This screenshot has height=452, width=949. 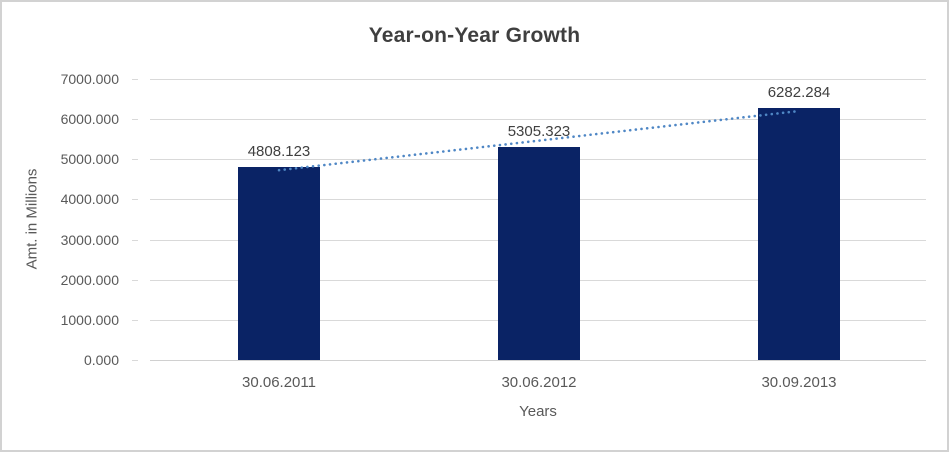 What do you see at coordinates (279, 263) in the screenshot?
I see `bar-30.06.2011` at bounding box center [279, 263].